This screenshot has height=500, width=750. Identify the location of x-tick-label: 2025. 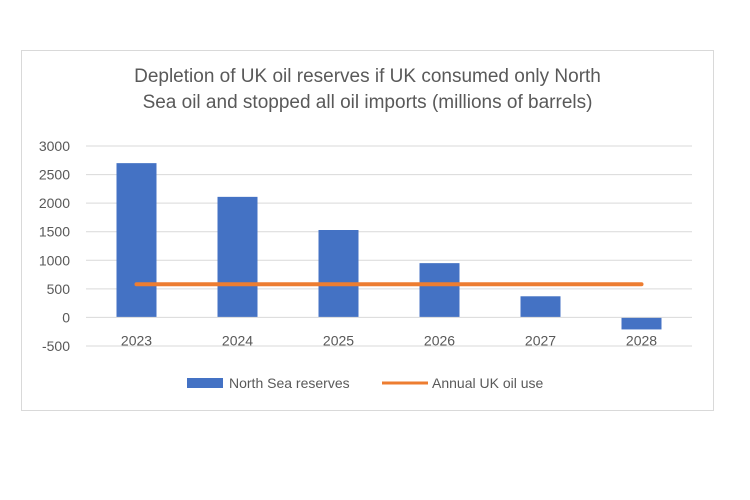
(338, 340).